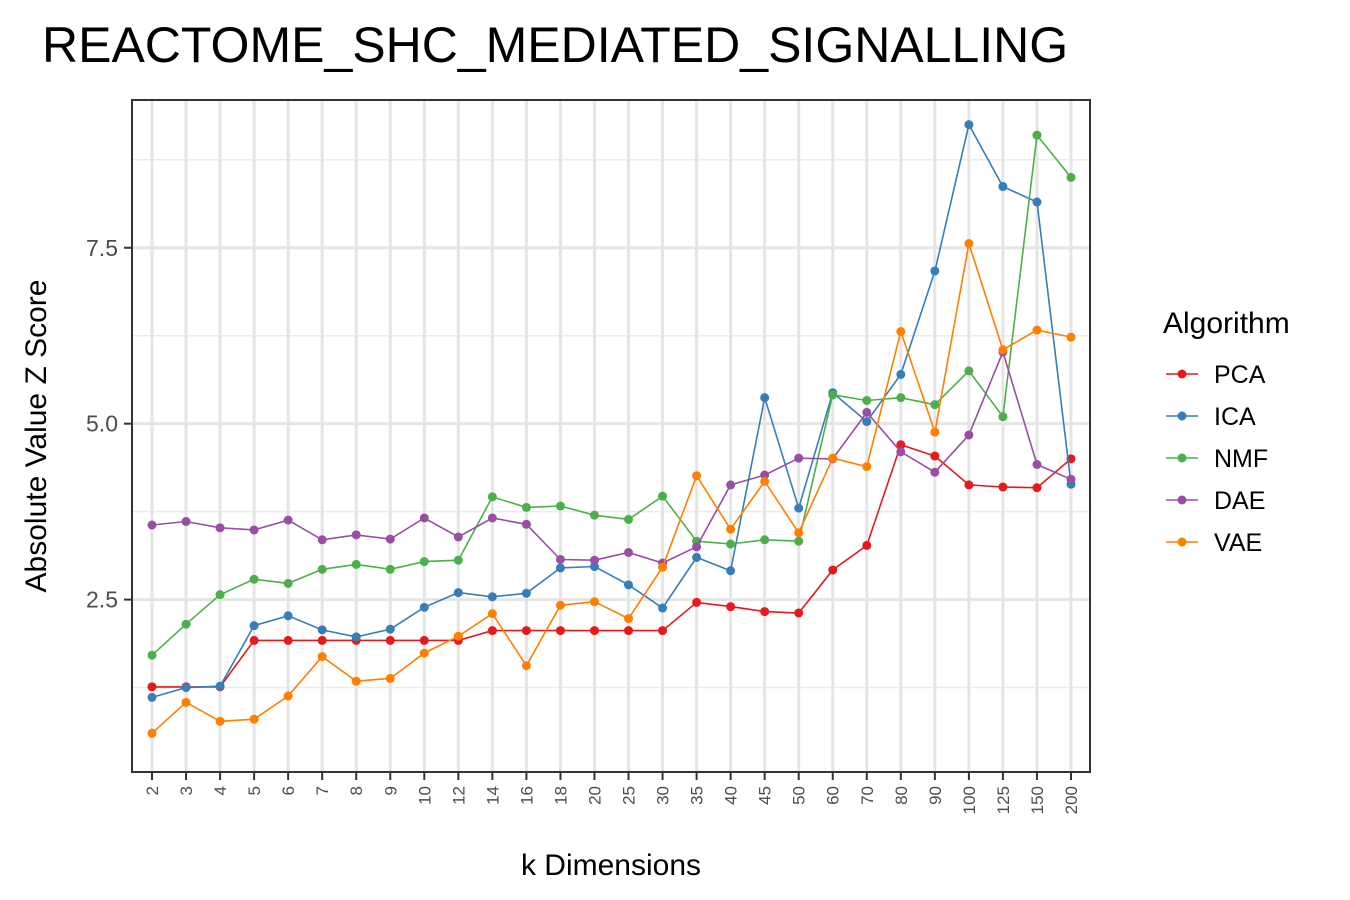 The height and width of the screenshot is (900, 1350). I want to click on x-tick-label: 25, so click(629, 795).